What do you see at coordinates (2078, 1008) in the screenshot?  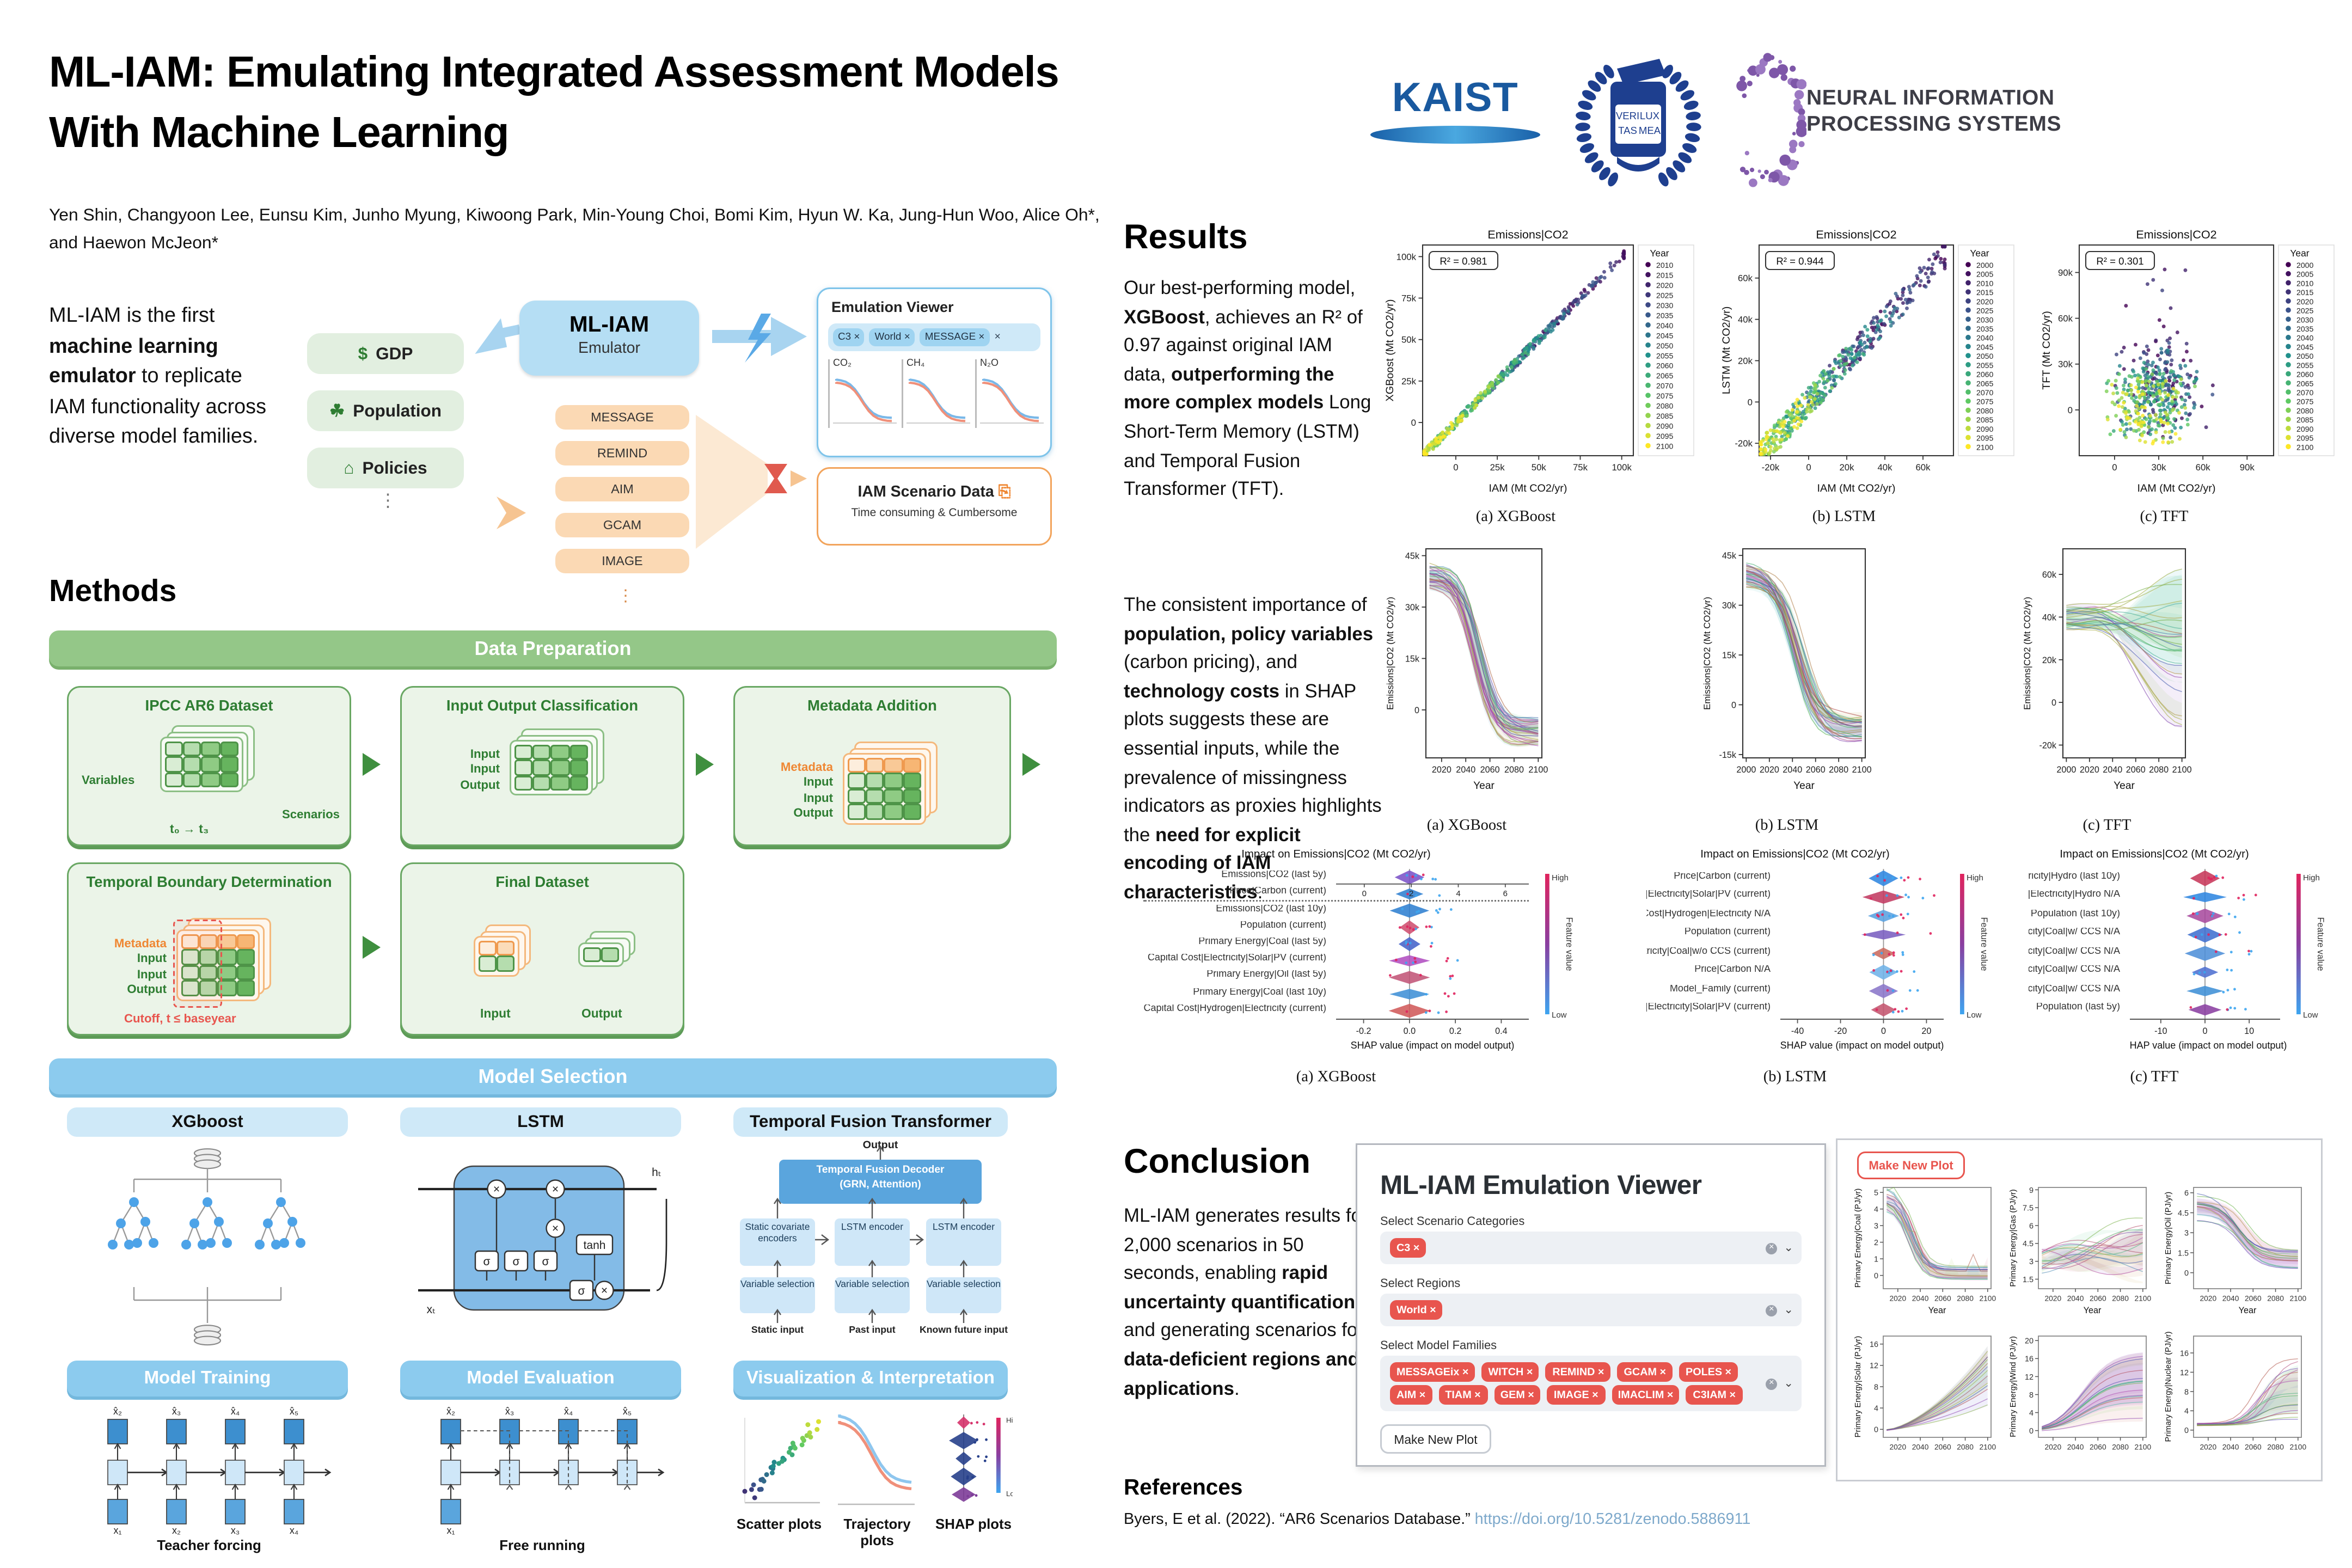 I see `shap-feature-text: Population (last 5y)` at bounding box center [2078, 1008].